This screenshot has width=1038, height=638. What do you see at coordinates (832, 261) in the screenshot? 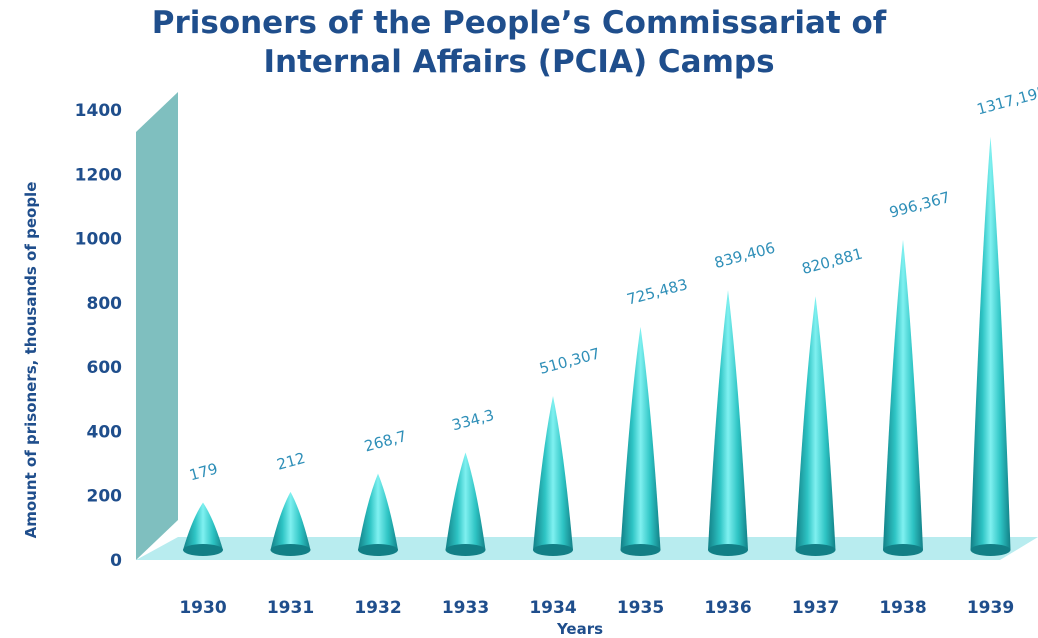
I see `data-label: 820,881` at bounding box center [832, 261].